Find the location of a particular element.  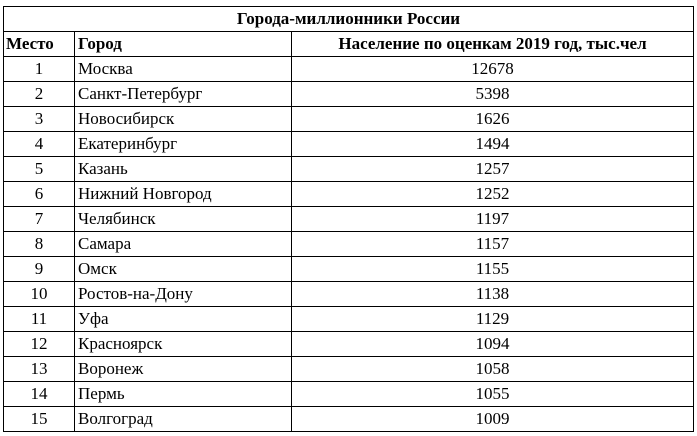

rank-cell: 13 is located at coordinates (39, 369).